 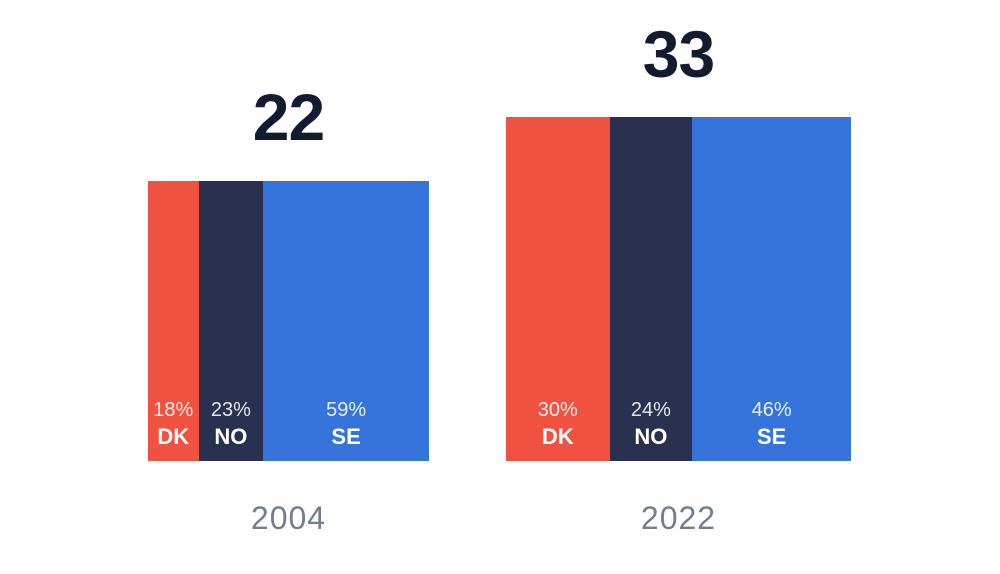 What do you see at coordinates (650, 410) in the screenshot?
I see `segment-percent: 24%` at bounding box center [650, 410].